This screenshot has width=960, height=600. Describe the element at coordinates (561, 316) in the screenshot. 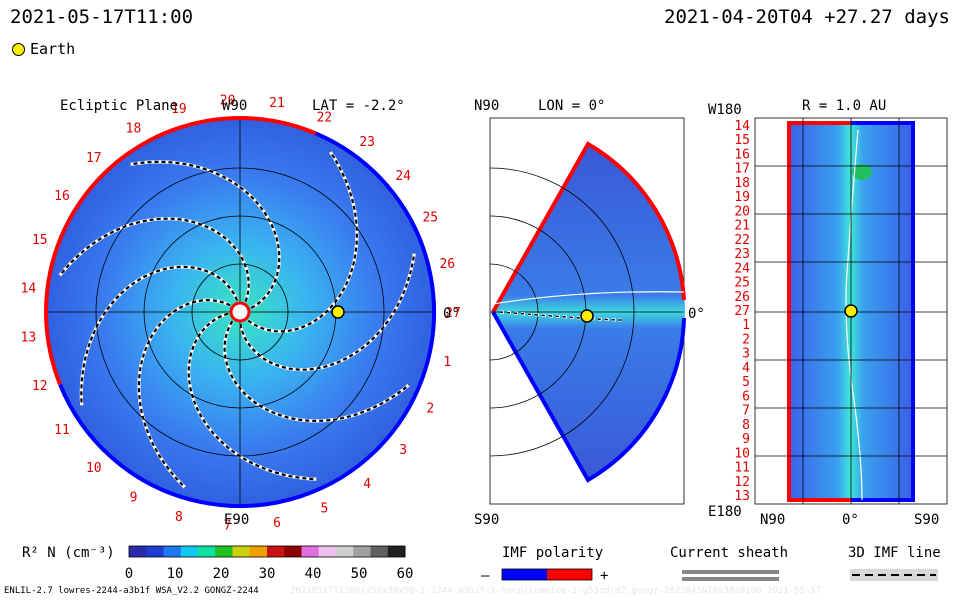

I see `meridional-imf-line-dash` at that location.